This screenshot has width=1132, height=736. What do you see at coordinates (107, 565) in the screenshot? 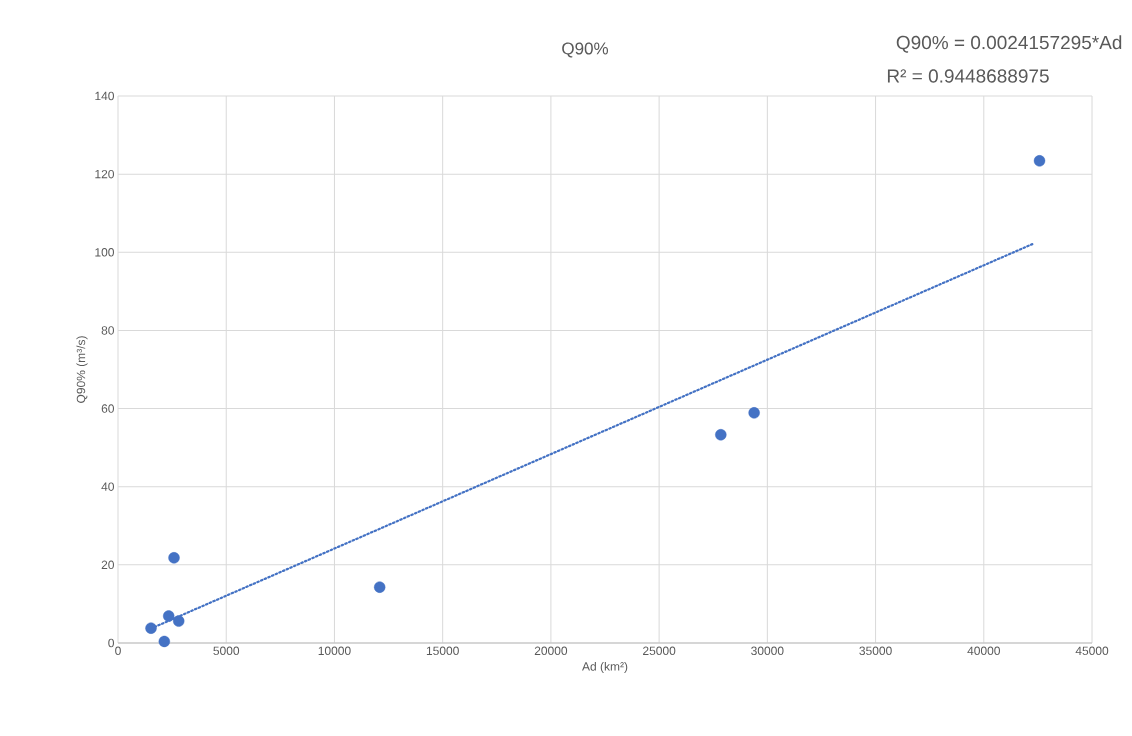
I see `y-tick-label: 20` at bounding box center [107, 565].